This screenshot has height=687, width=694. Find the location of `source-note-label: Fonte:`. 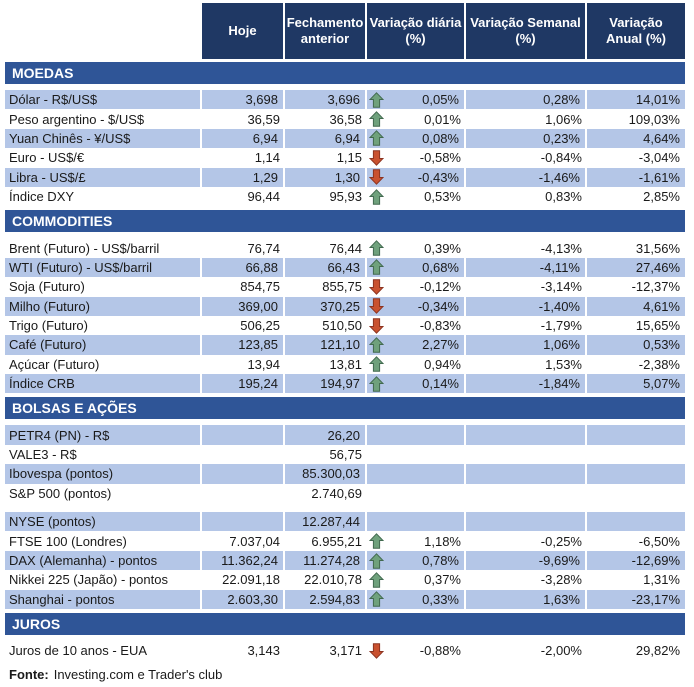

source-note-label: Fonte: is located at coordinates (29, 674).